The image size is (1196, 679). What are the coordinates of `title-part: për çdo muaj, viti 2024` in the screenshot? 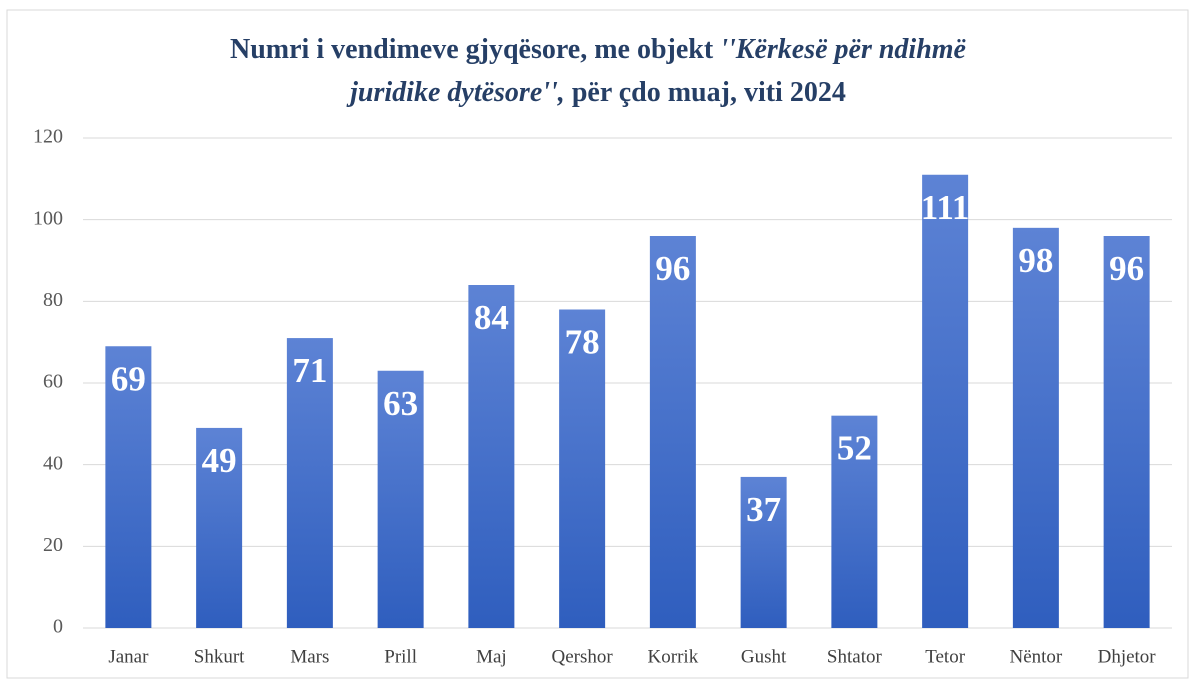 It's located at (705, 92).